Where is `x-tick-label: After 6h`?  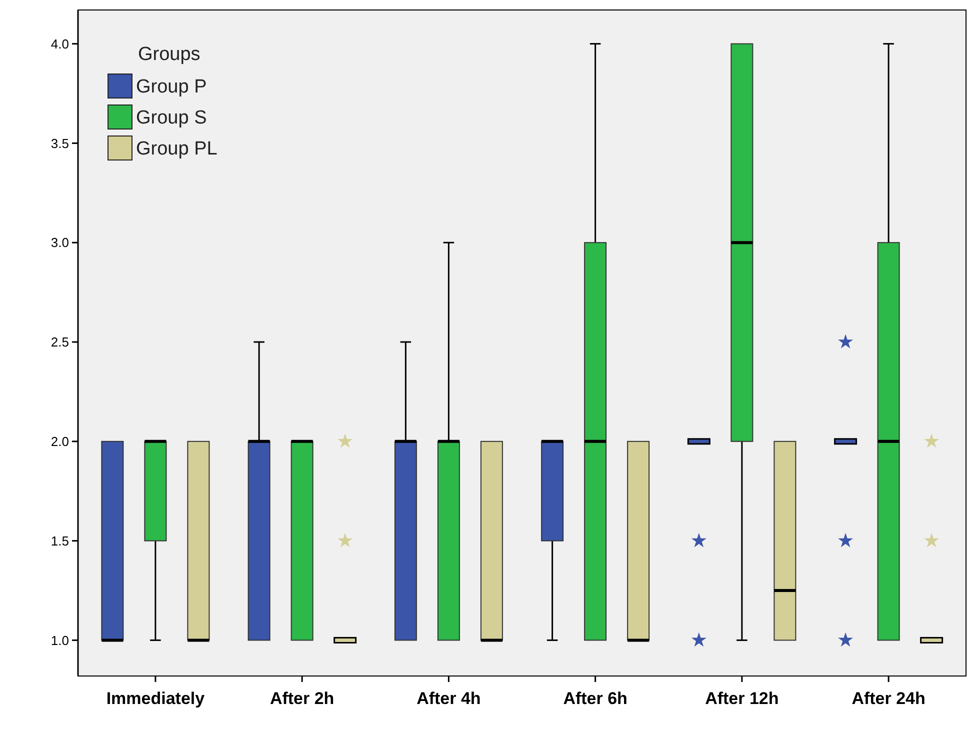
x-tick-label: After 6h is located at coordinates (595, 698).